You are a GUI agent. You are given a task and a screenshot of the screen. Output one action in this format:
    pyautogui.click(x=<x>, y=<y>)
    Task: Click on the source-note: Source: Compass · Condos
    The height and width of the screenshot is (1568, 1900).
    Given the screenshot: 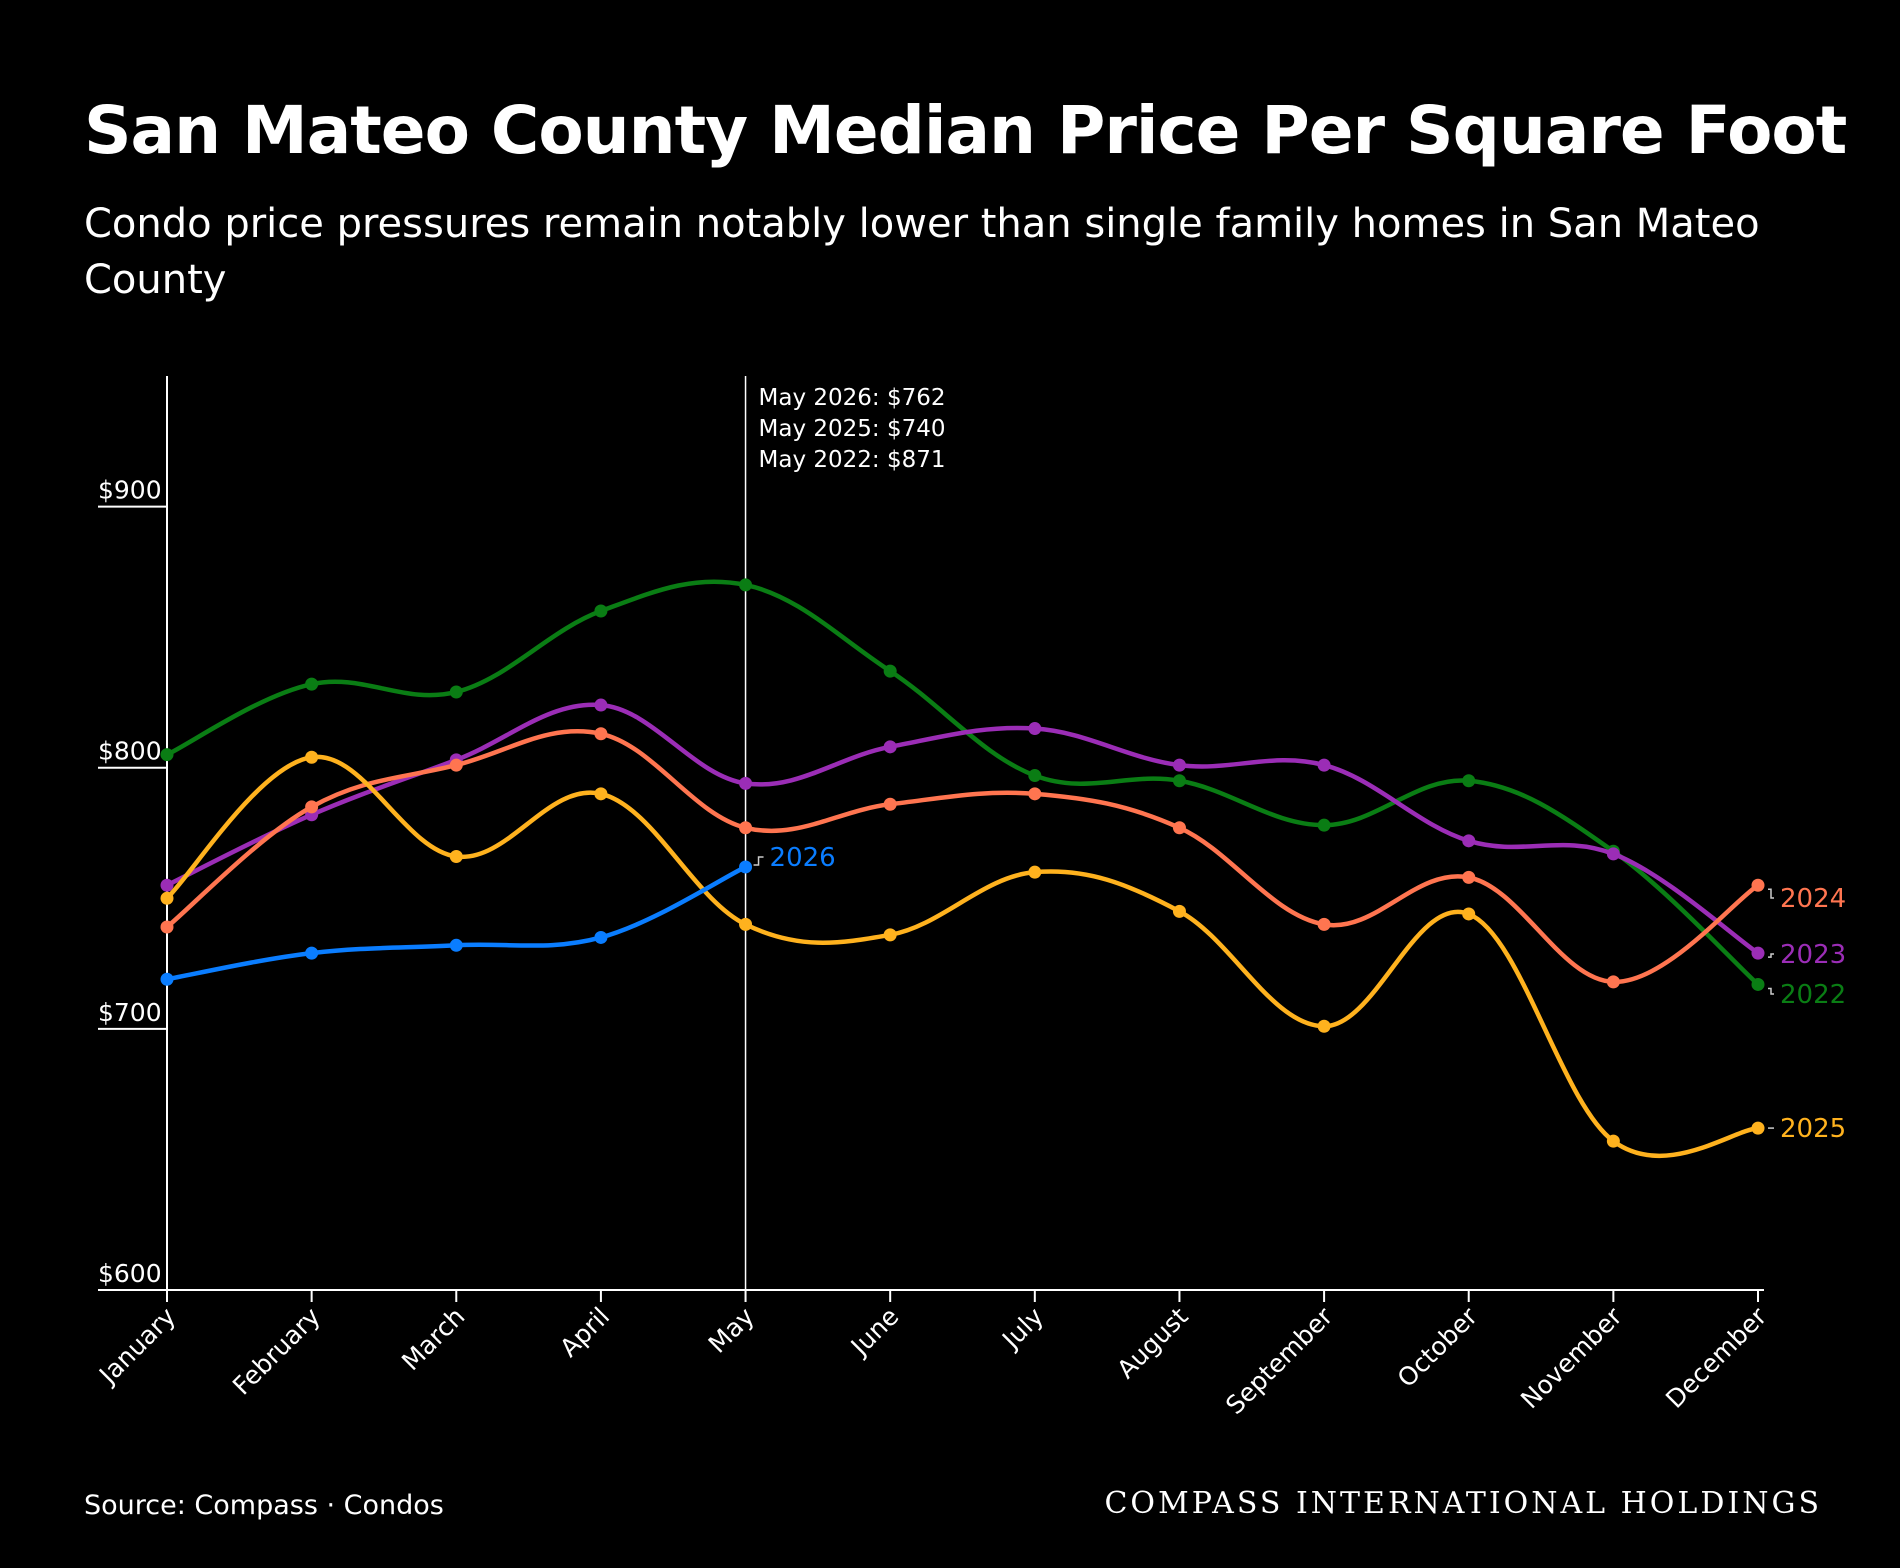 What is the action you would take?
    pyautogui.click(x=264, y=1505)
    